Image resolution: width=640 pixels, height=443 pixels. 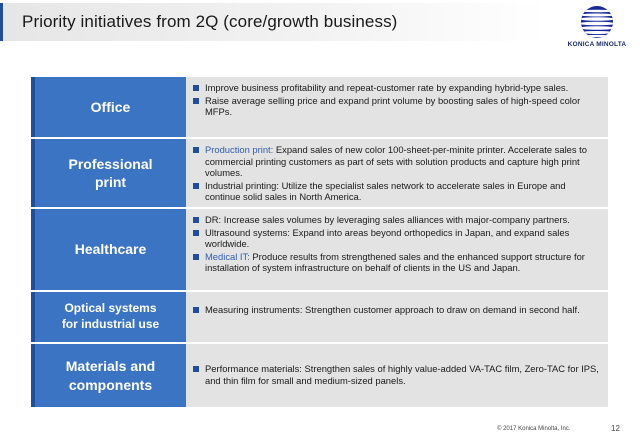 What do you see at coordinates (615, 428) in the screenshot?
I see `page-number: 12` at bounding box center [615, 428].